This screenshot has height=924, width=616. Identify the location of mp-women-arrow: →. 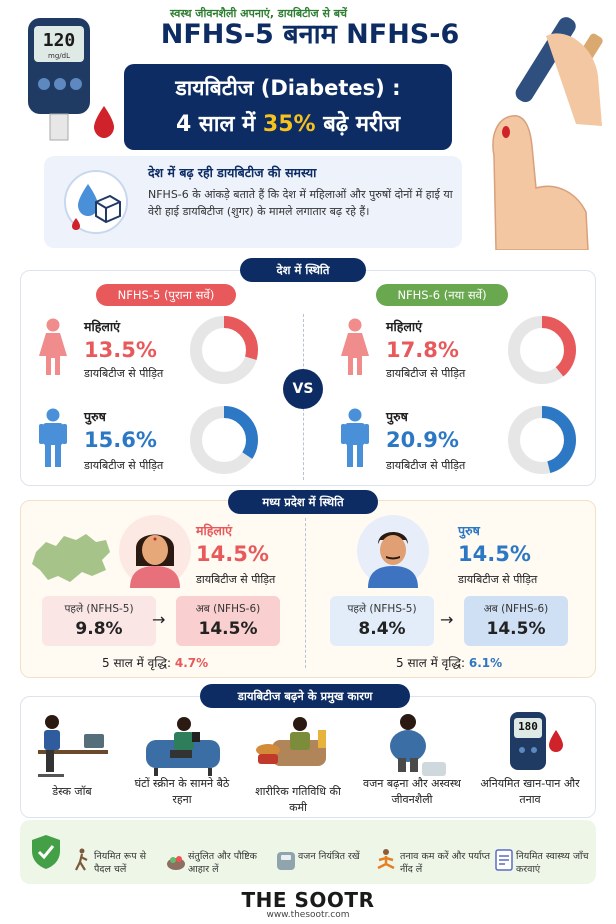
(159, 619).